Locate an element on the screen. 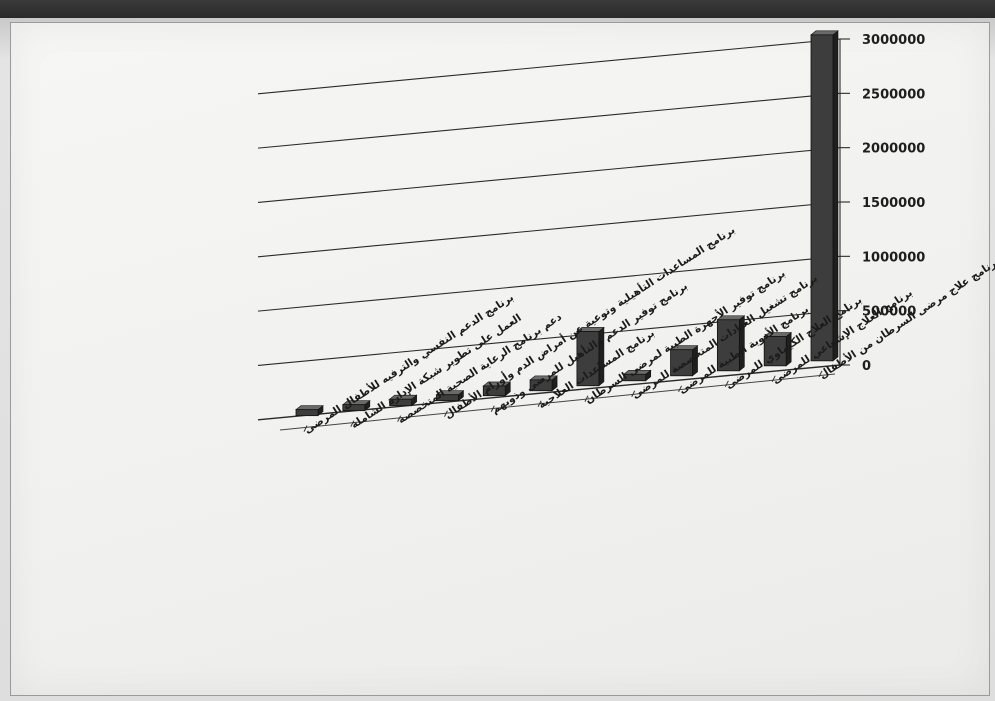 The width and height of the screenshot is (995, 701). y-tick-label: 1500000 is located at coordinates (893, 203).